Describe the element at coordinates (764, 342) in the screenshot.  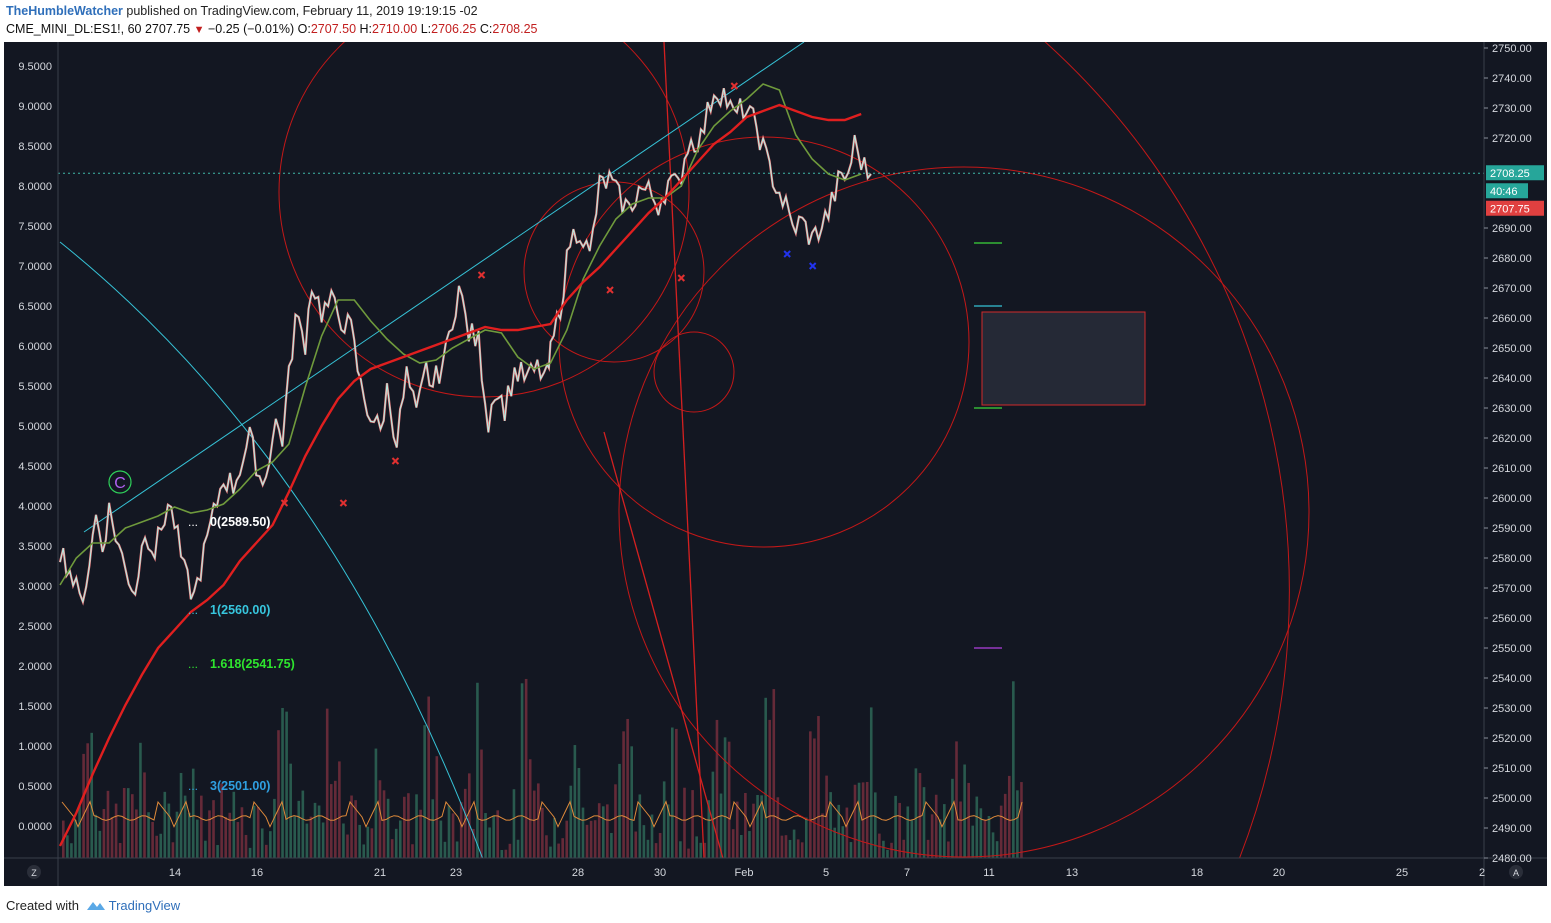
I see `fibonacci-circle` at that location.